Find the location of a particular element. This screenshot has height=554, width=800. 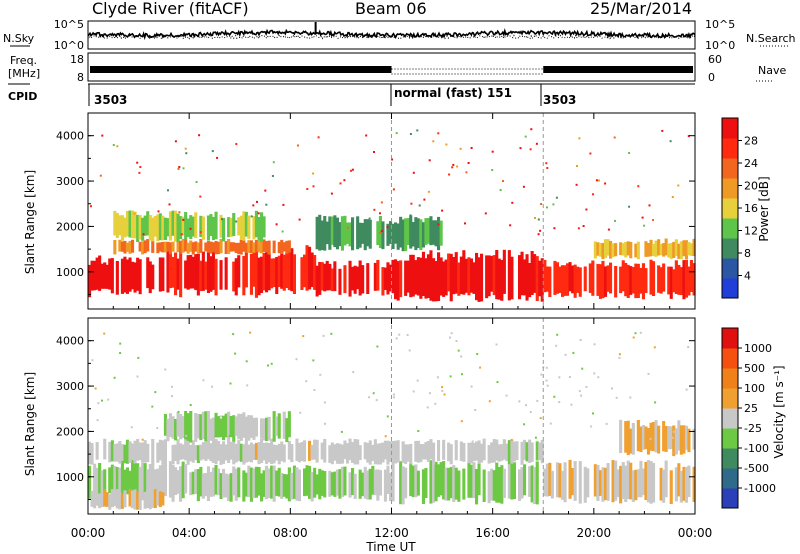

velocity-ylabel: Slant Range [km] is located at coordinates (30, 424).